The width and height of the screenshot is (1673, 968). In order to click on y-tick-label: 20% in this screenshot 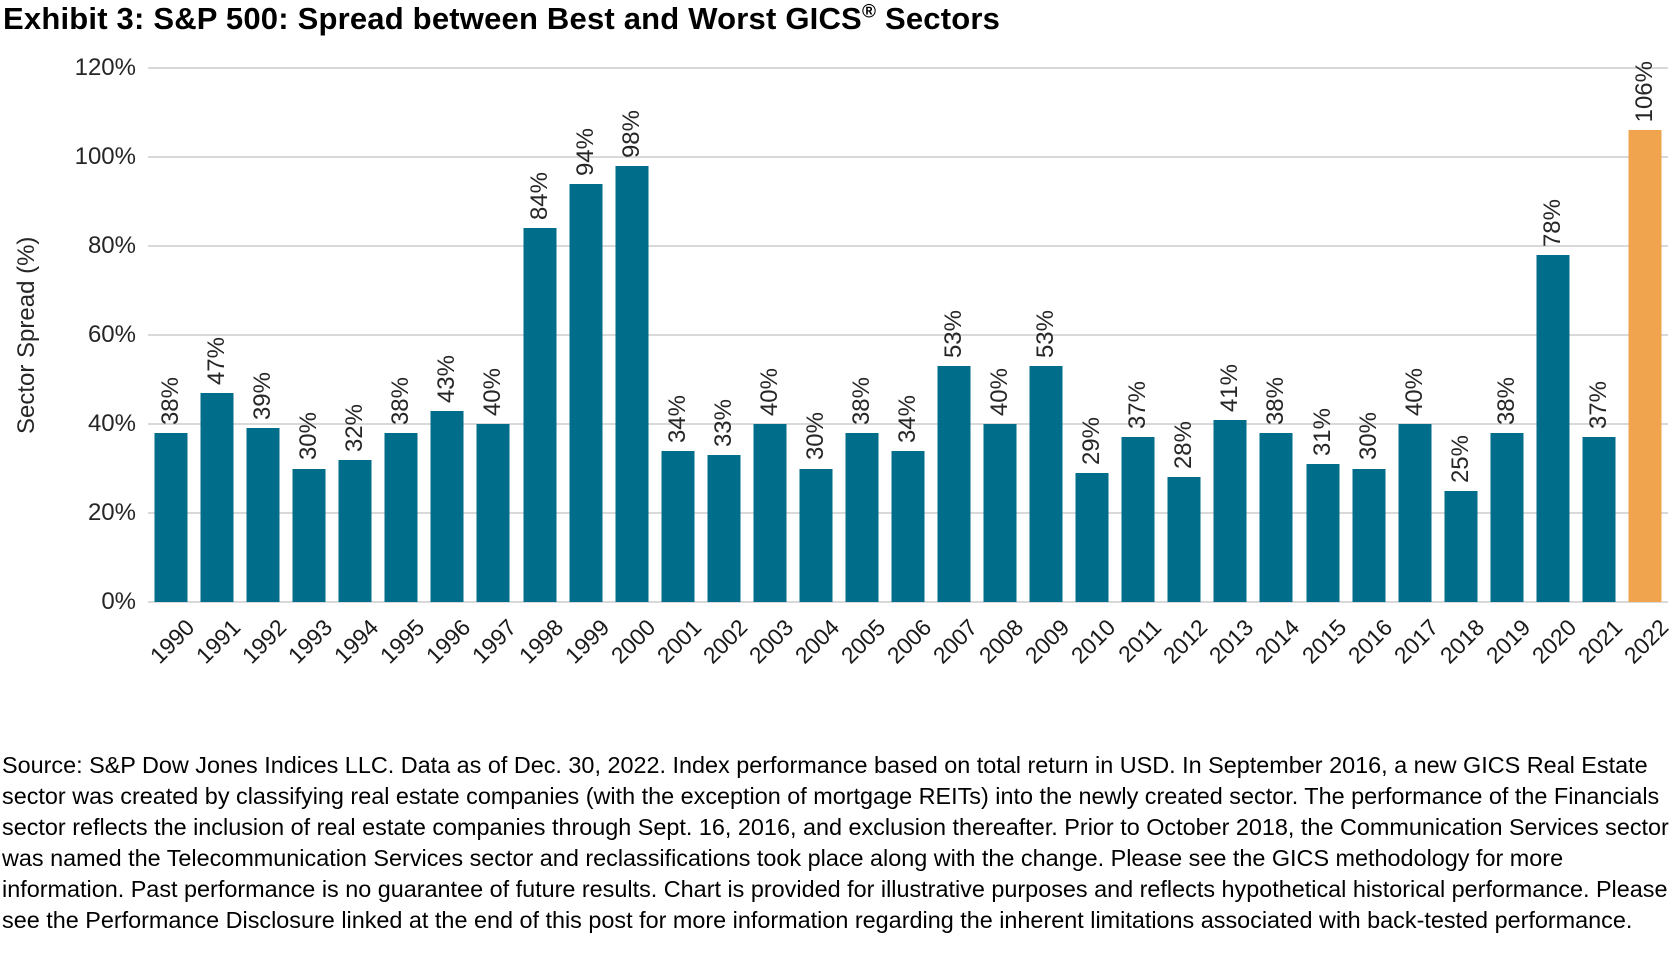, I will do `click(111, 512)`.